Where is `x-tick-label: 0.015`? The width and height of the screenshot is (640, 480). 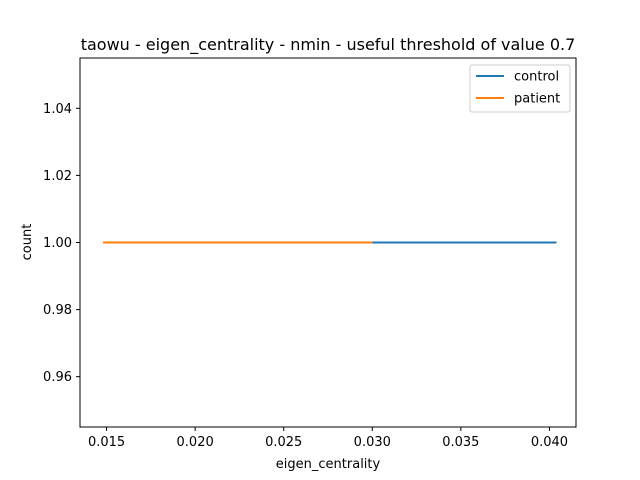 x-tick-label: 0.015 is located at coordinates (106, 442).